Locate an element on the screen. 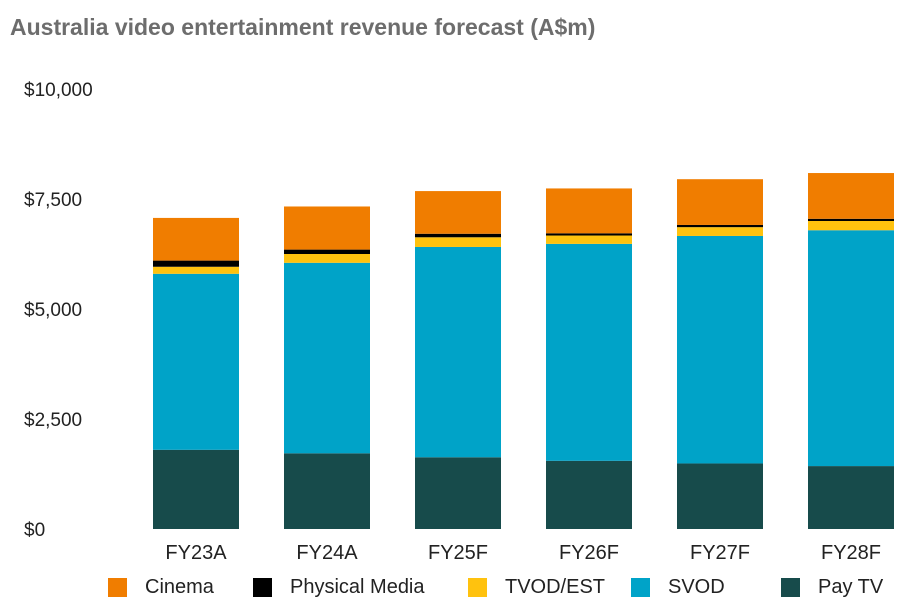  legend-item-svod: SVOD is located at coordinates (678, 587).